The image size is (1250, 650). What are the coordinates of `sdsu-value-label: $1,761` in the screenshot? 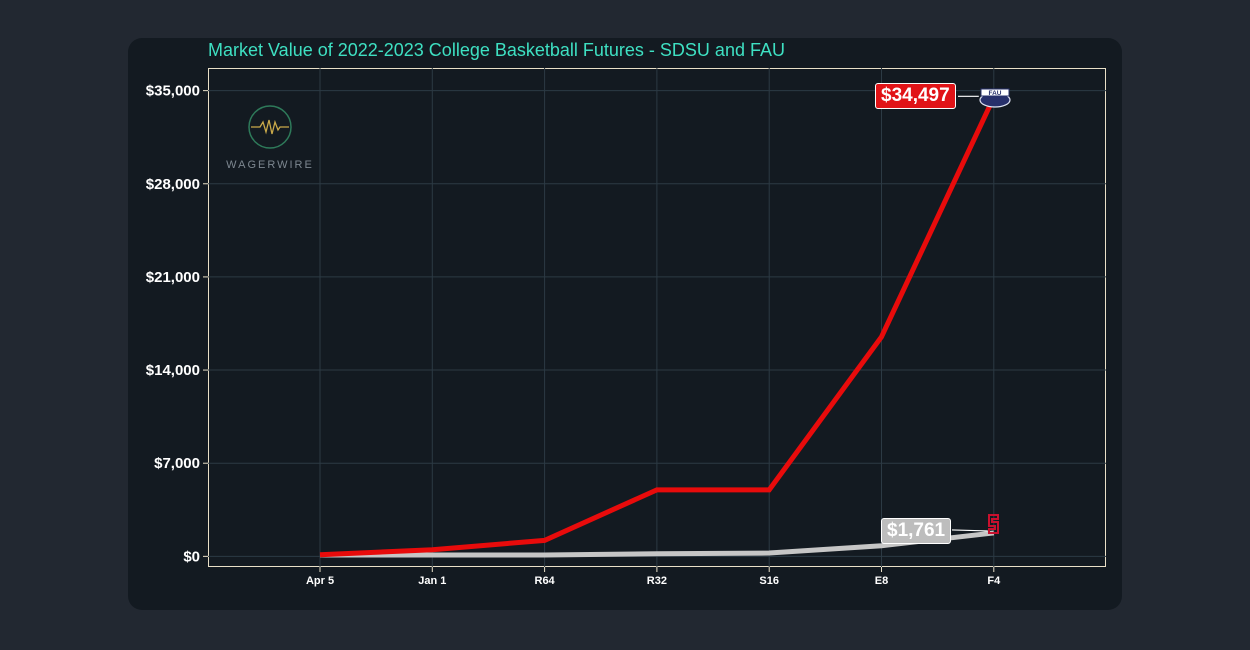 It's located at (916, 530).